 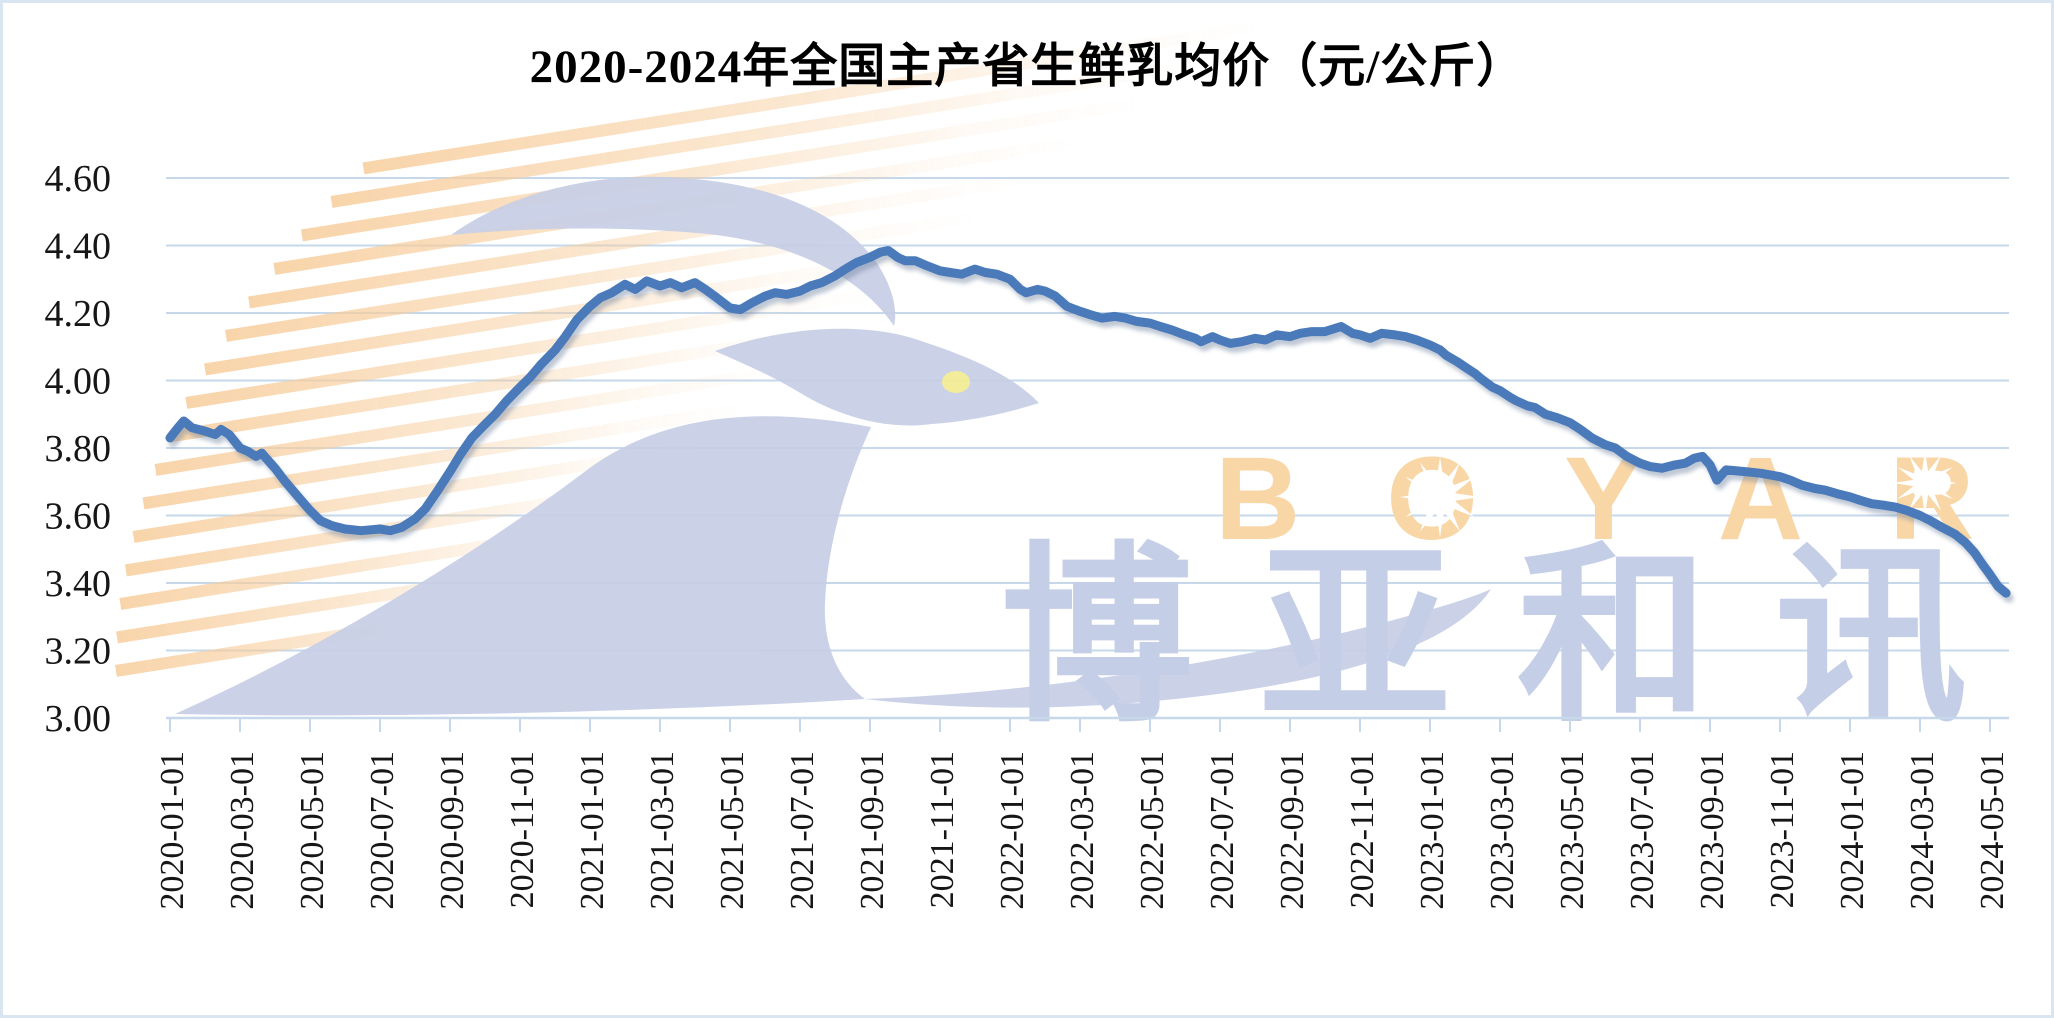 What do you see at coordinates (1572, 830) in the screenshot?
I see `x-axis-tick-label: 2023-05-01` at bounding box center [1572, 830].